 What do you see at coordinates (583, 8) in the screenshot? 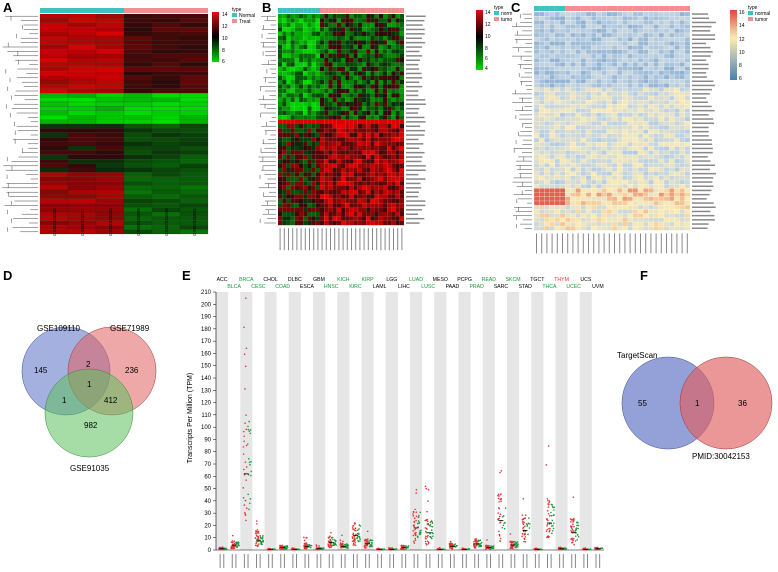
I see `annotation-cell` at bounding box center [583, 8].